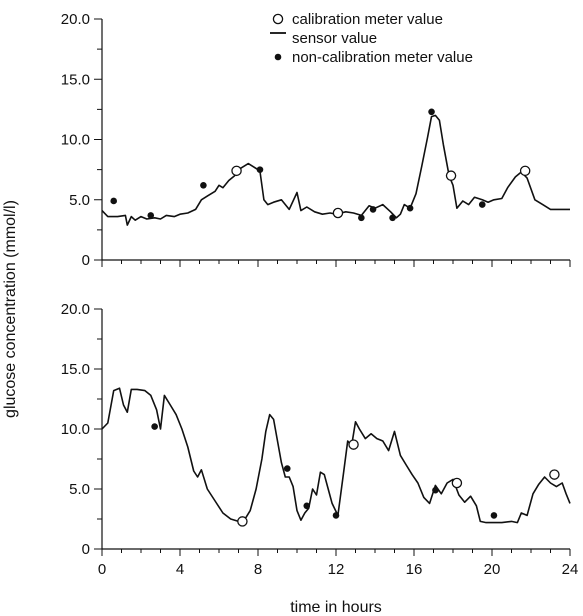 This screenshot has width=583, height=616. What do you see at coordinates (492, 569) in the screenshot?
I see `x-tick-label: 20` at bounding box center [492, 569].